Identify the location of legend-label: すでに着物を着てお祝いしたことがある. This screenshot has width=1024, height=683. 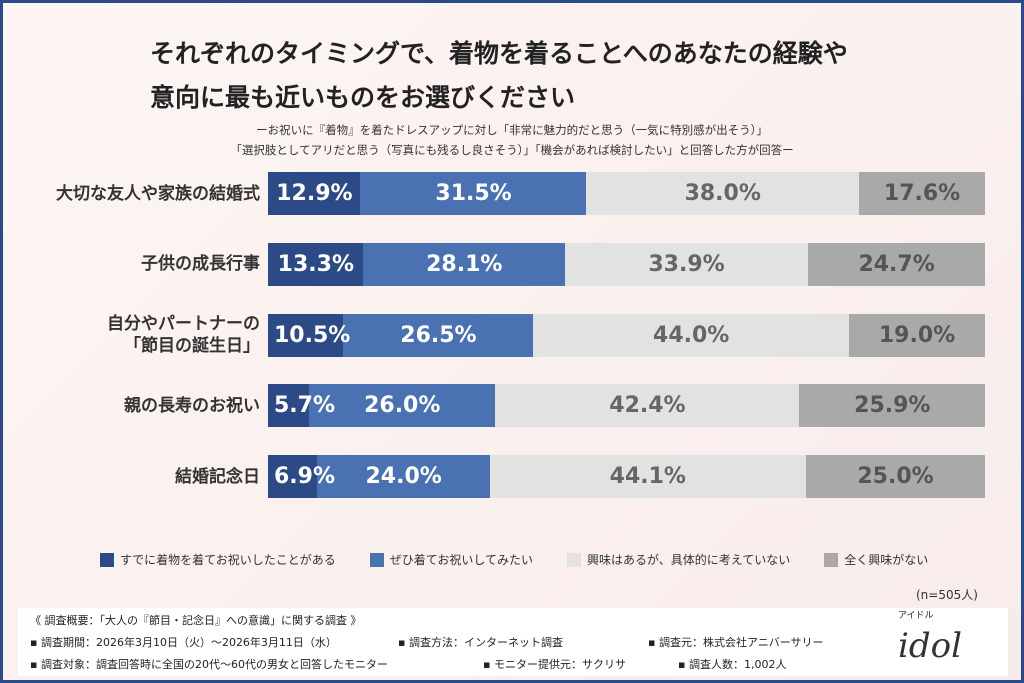
(228, 560).